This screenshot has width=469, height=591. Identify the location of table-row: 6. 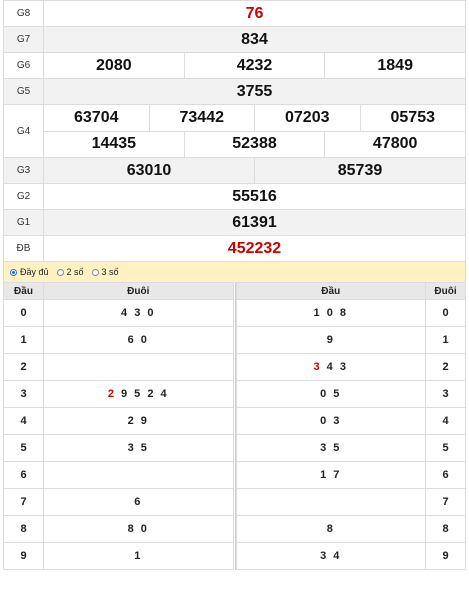
(118, 475).